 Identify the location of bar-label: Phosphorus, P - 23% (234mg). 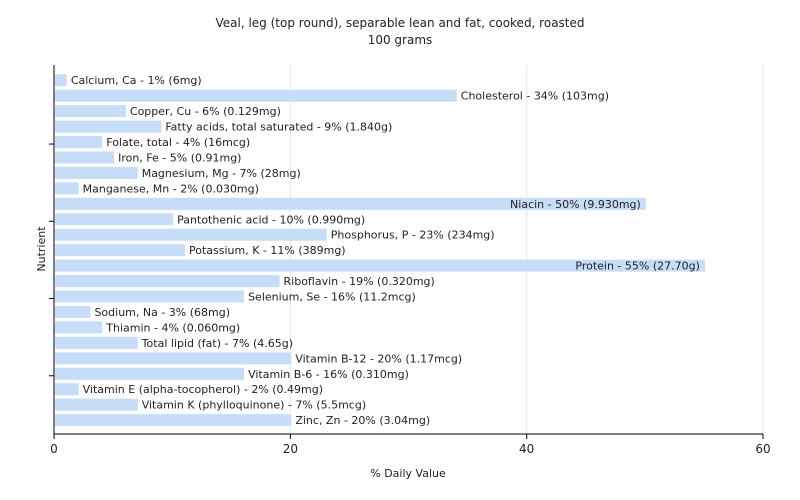
(413, 235).